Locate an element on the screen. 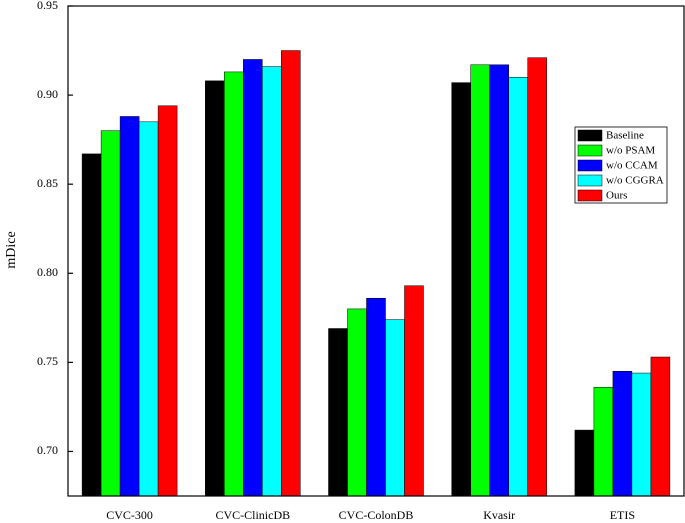 The width and height of the screenshot is (685, 523). y-tick-label: 0.95 is located at coordinates (47, 6).